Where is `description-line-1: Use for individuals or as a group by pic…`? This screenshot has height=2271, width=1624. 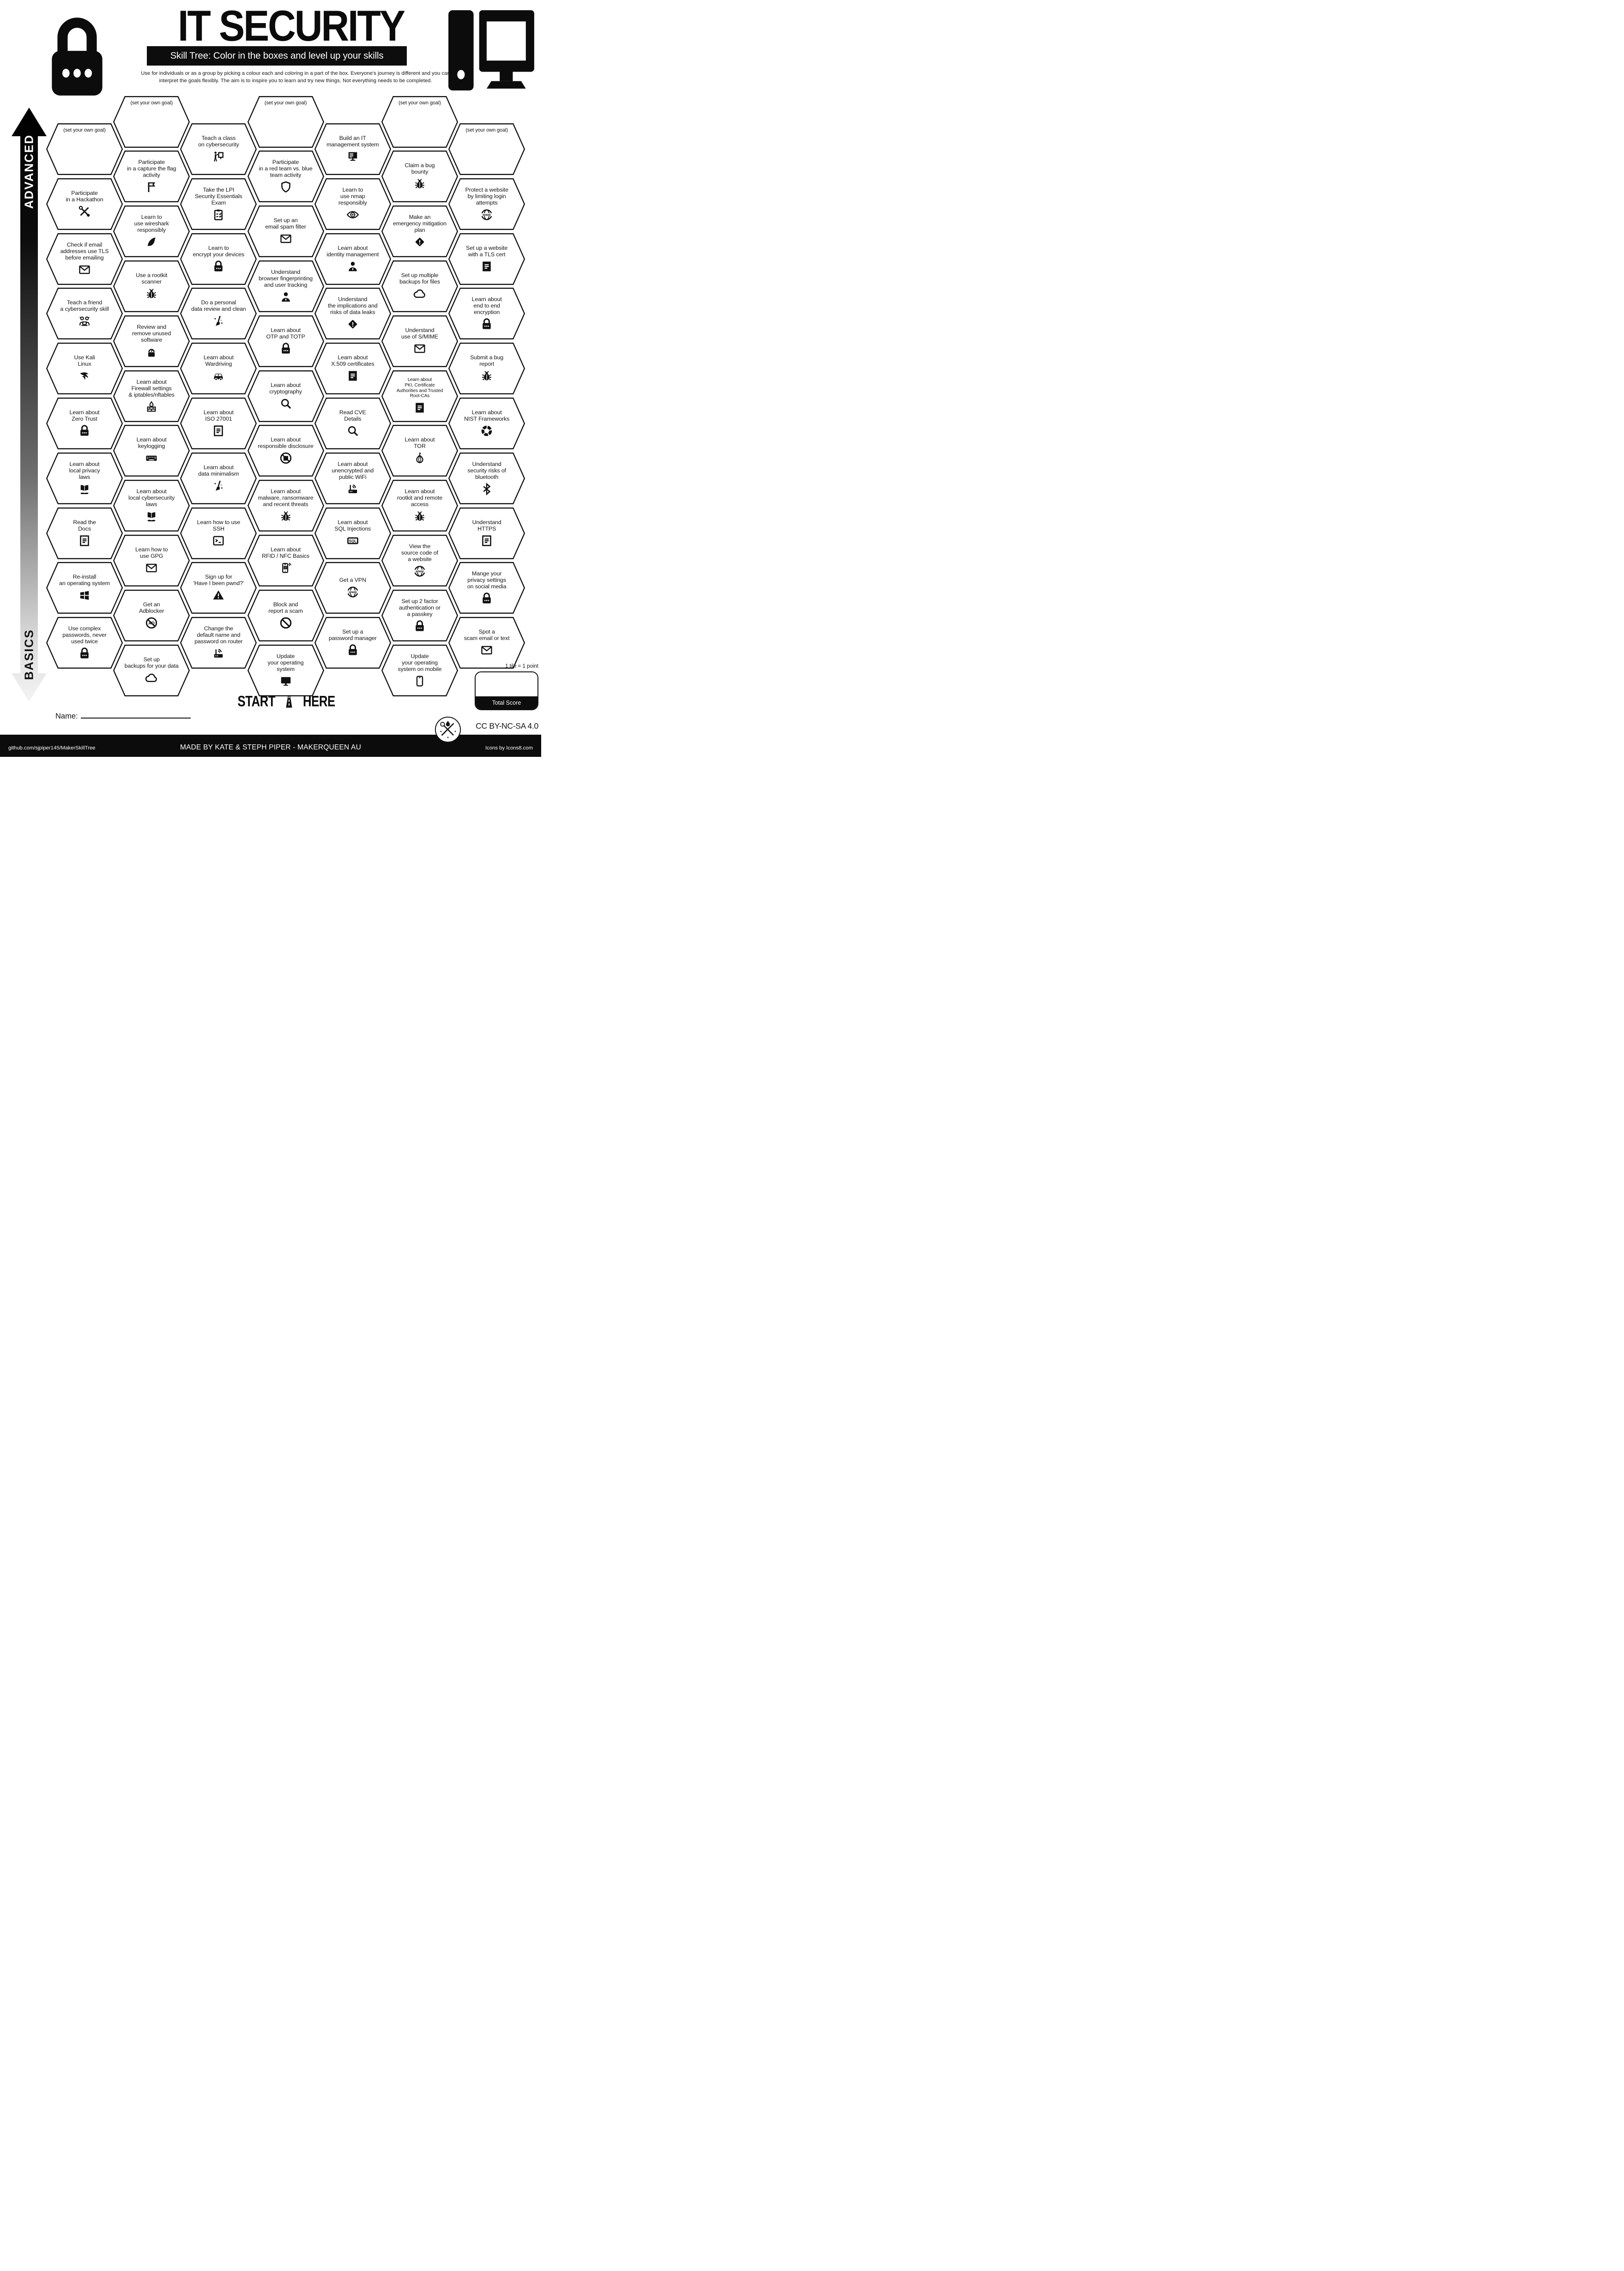
description-line-1: Use for individuals or as a group by pic… is located at coordinates (295, 74).